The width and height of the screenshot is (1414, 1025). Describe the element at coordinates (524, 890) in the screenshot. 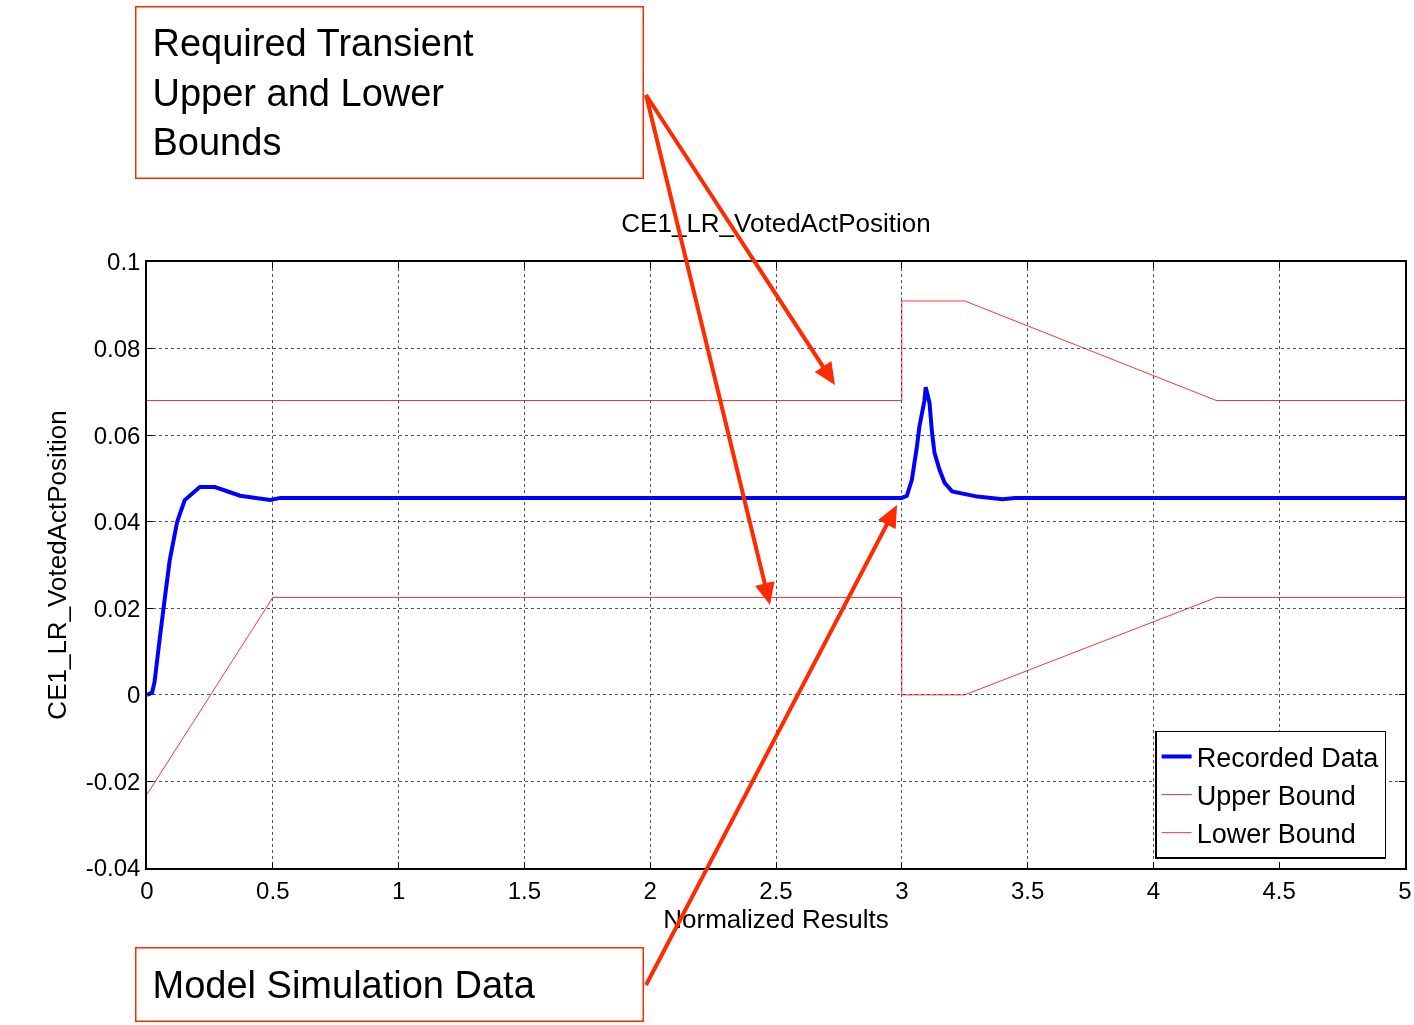

I see `x-tick-label: 1.5` at that location.